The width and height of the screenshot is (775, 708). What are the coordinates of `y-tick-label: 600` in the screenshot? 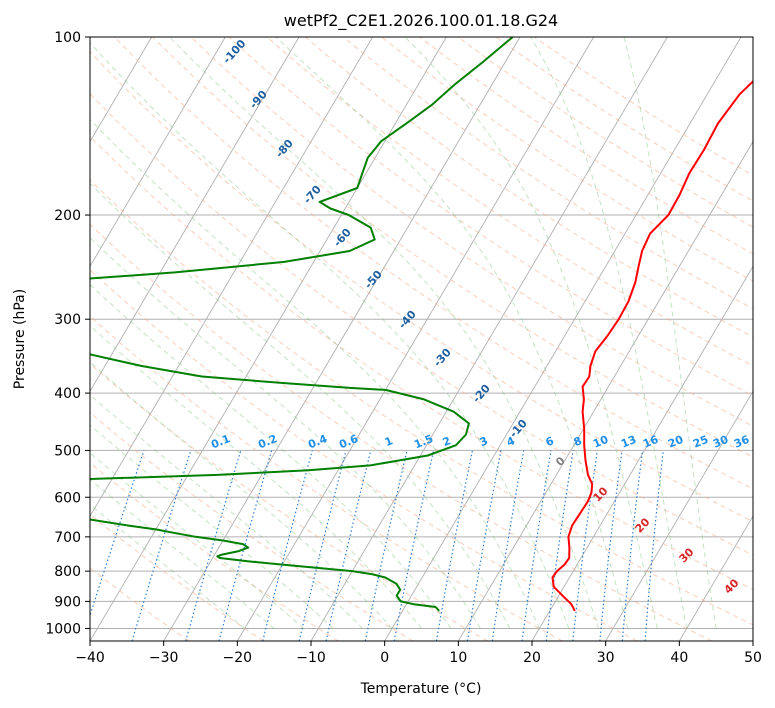 It's located at (67, 498).